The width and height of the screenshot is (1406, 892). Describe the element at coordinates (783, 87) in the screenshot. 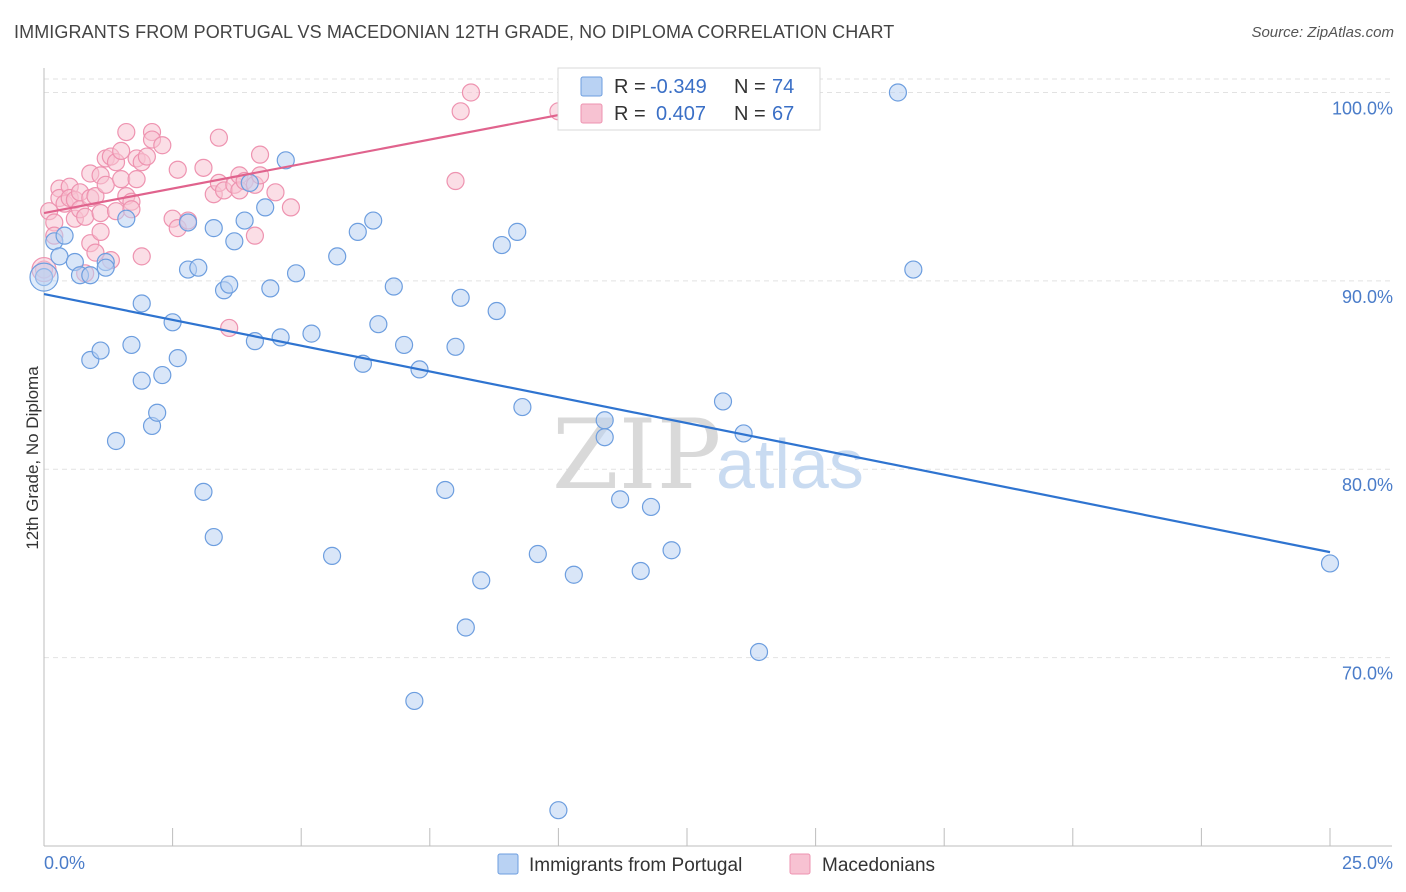

I see `stats-n-value-blue: 74` at that location.